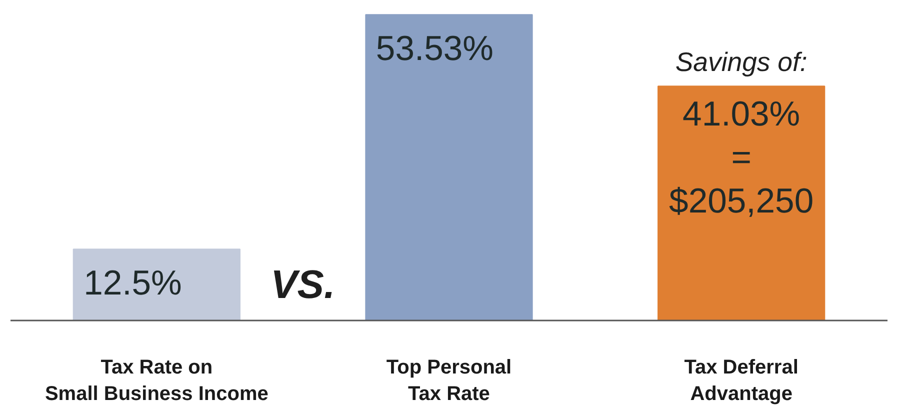 This screenshot has height=407, width=897. What do you see at coordinates (435, 49) in the screenshot?
I see `data-label: 53.53%` at bounding box center [435, 49].